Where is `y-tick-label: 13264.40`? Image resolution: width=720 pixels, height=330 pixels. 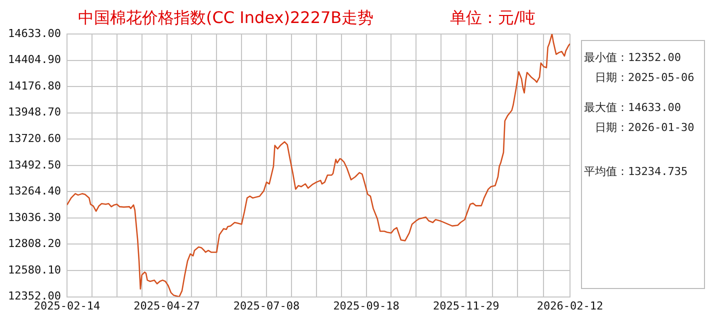 y-tick-label: 13264.40 is located at coordinates (34, 191).